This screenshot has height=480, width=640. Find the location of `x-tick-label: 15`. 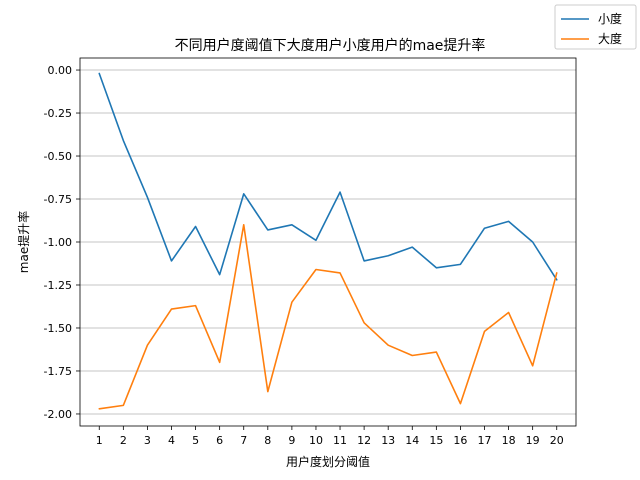

x-tick-label: 15 is located at coordinates (436, 440).